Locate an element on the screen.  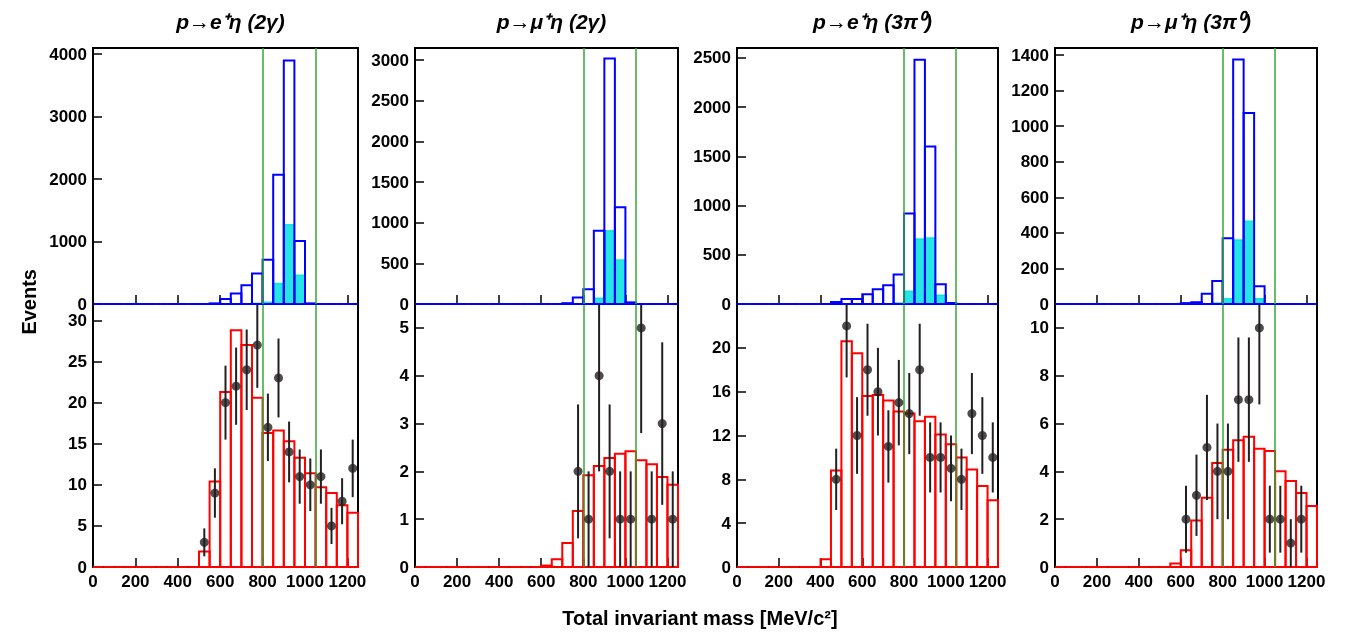
y-tick-label: 1400 is located at coordinates (1030, 55).